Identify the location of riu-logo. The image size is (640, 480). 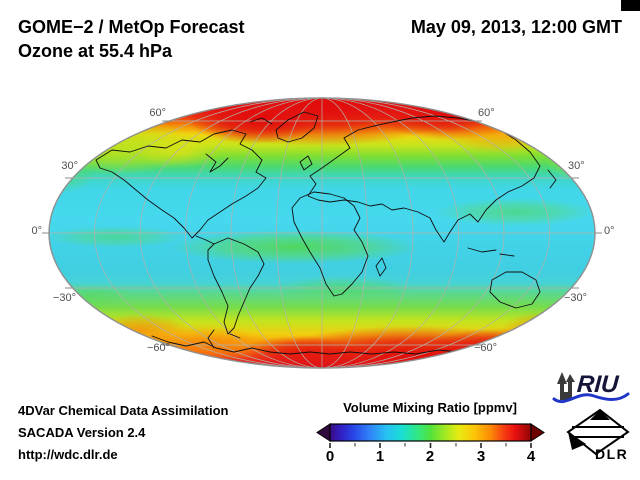
(591, 387).